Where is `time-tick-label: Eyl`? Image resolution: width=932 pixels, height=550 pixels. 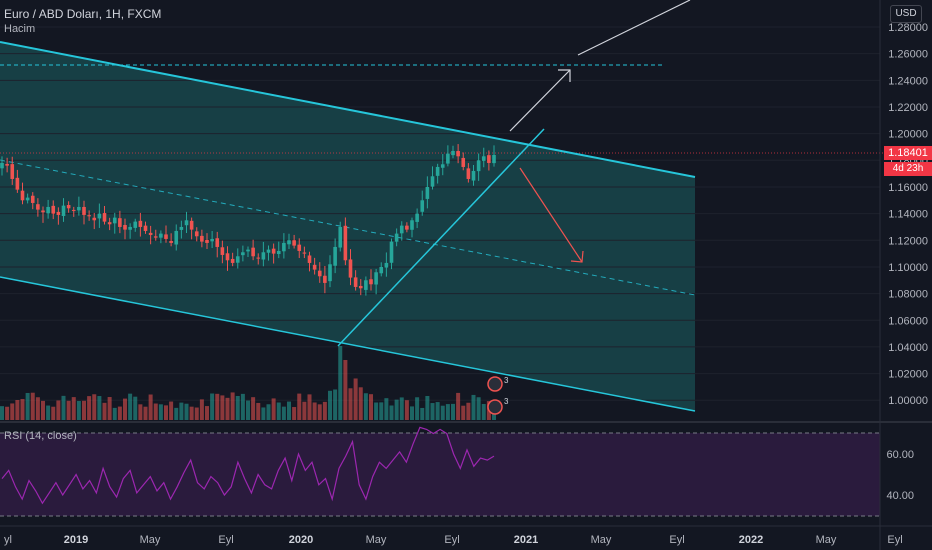 time-tick-label: Eyl is located at coordinates (225, 540).